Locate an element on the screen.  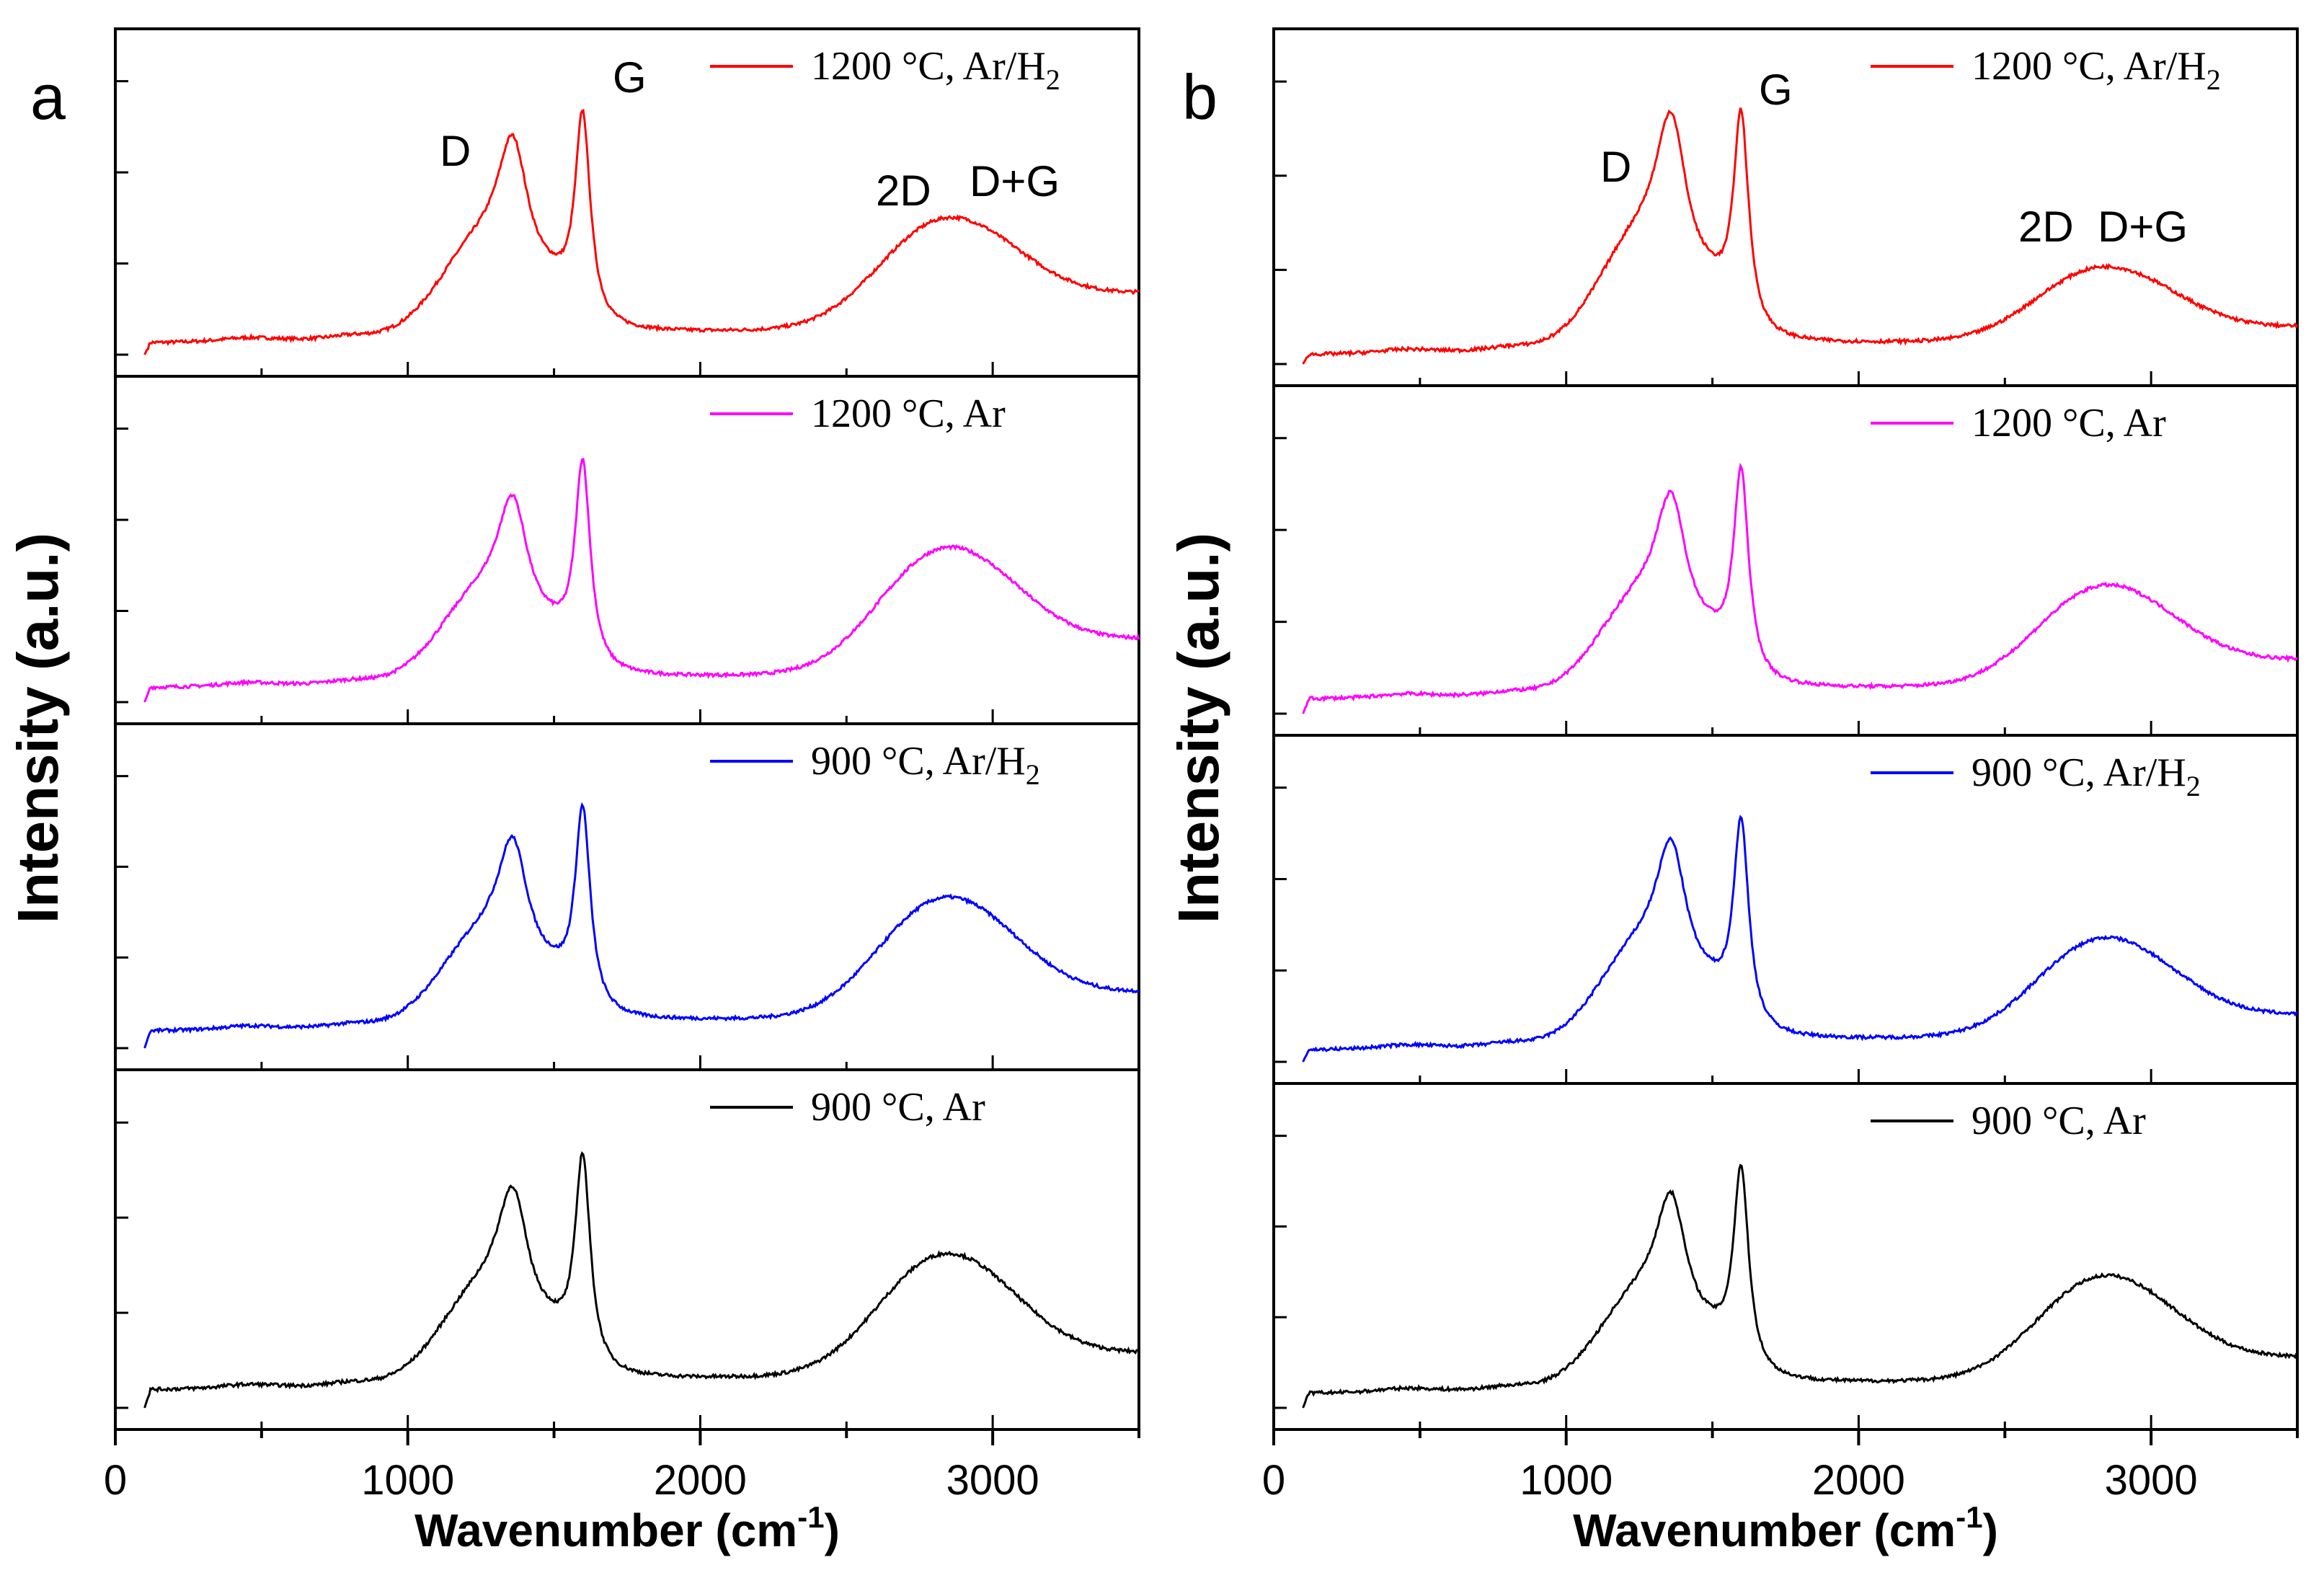
panel-letter: b is located at coordinates (1200, 97).